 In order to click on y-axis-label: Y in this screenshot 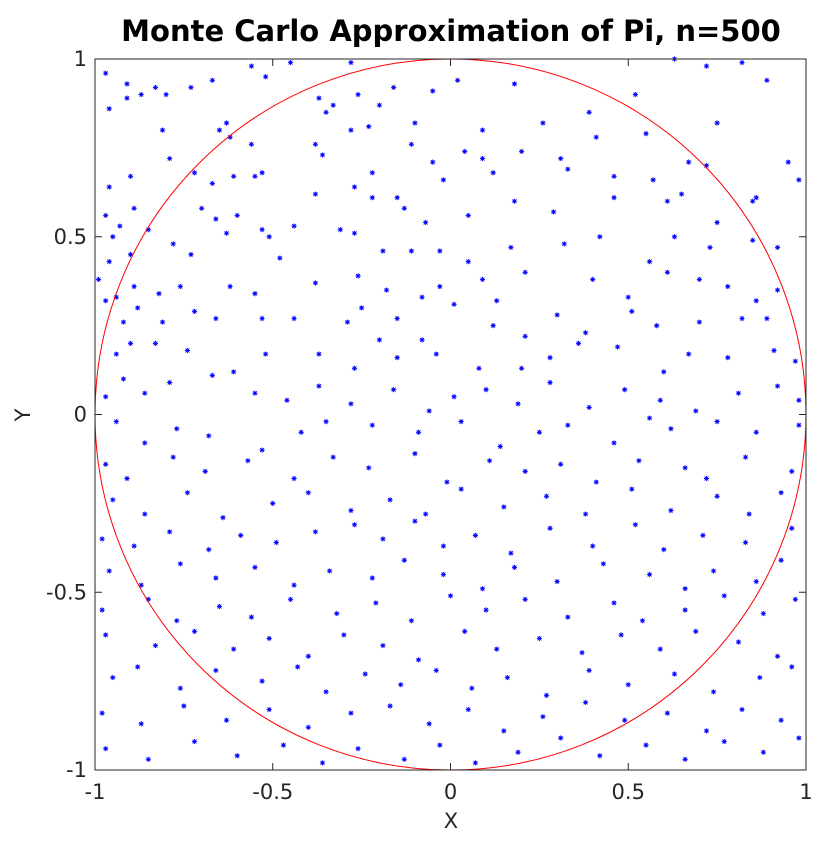, I will do `click(23, 415)`.